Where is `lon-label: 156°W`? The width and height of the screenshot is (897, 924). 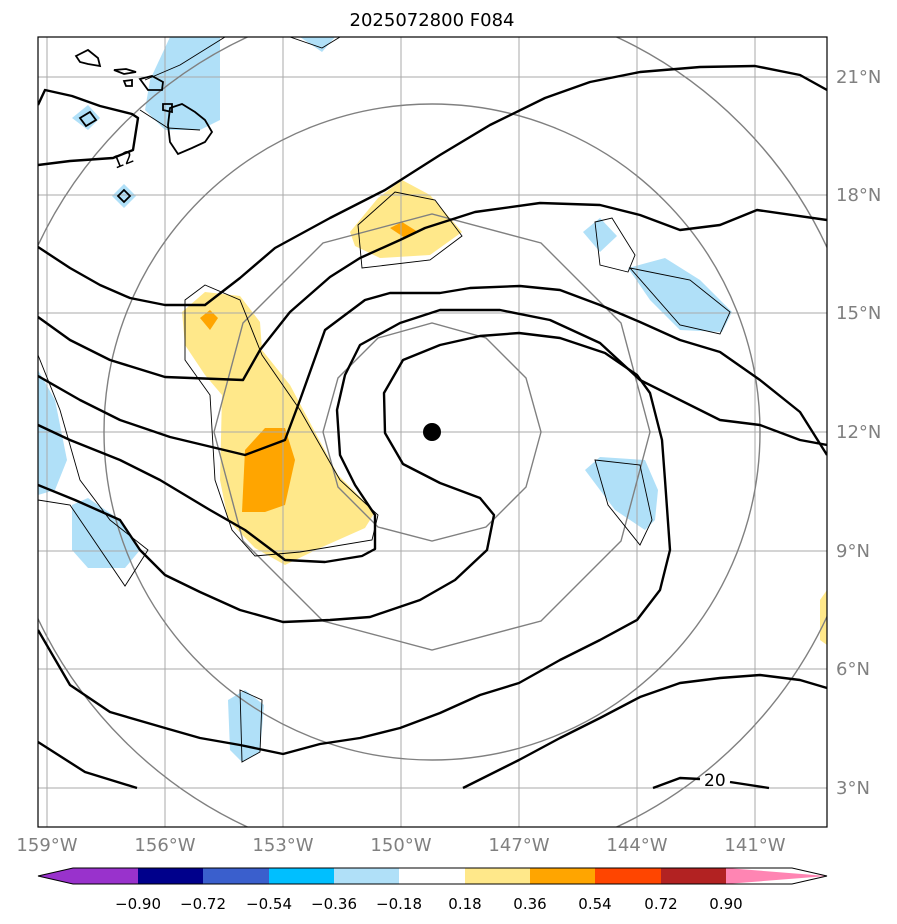 lon-label: 156°W is located at coordinates (164, 845).